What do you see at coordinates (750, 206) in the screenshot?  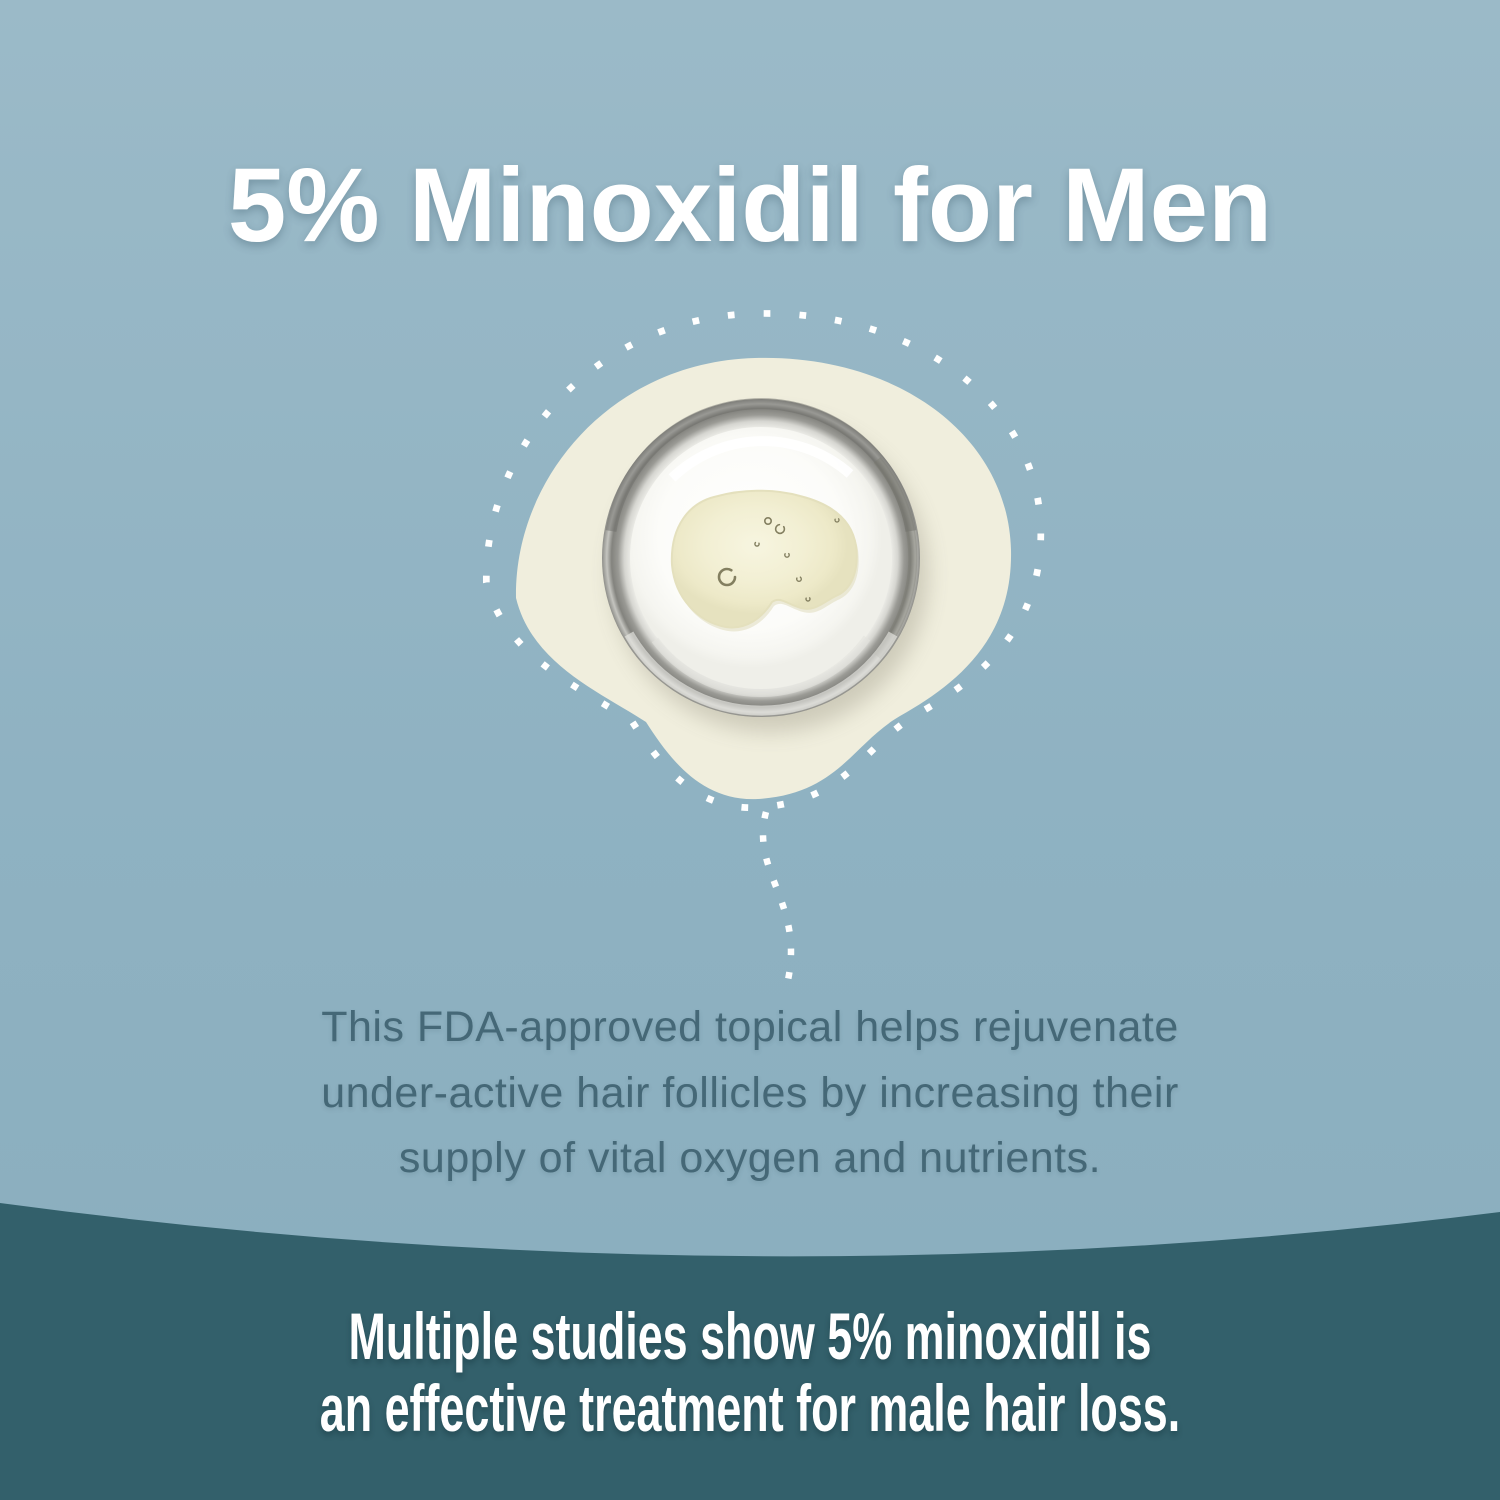 I see `headline: 5% Minoxidil for Men` at bounding box center [750, 206].